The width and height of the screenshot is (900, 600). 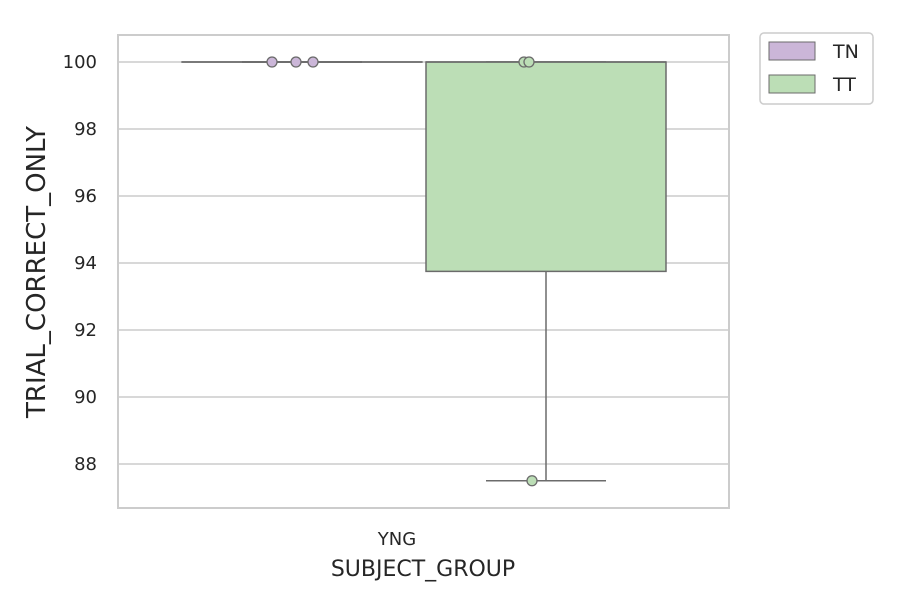 What do you see at coordinates (85, 464) in the screenshot?
I see `y-tick-label-88: 88` at bounding box center [85, 464].